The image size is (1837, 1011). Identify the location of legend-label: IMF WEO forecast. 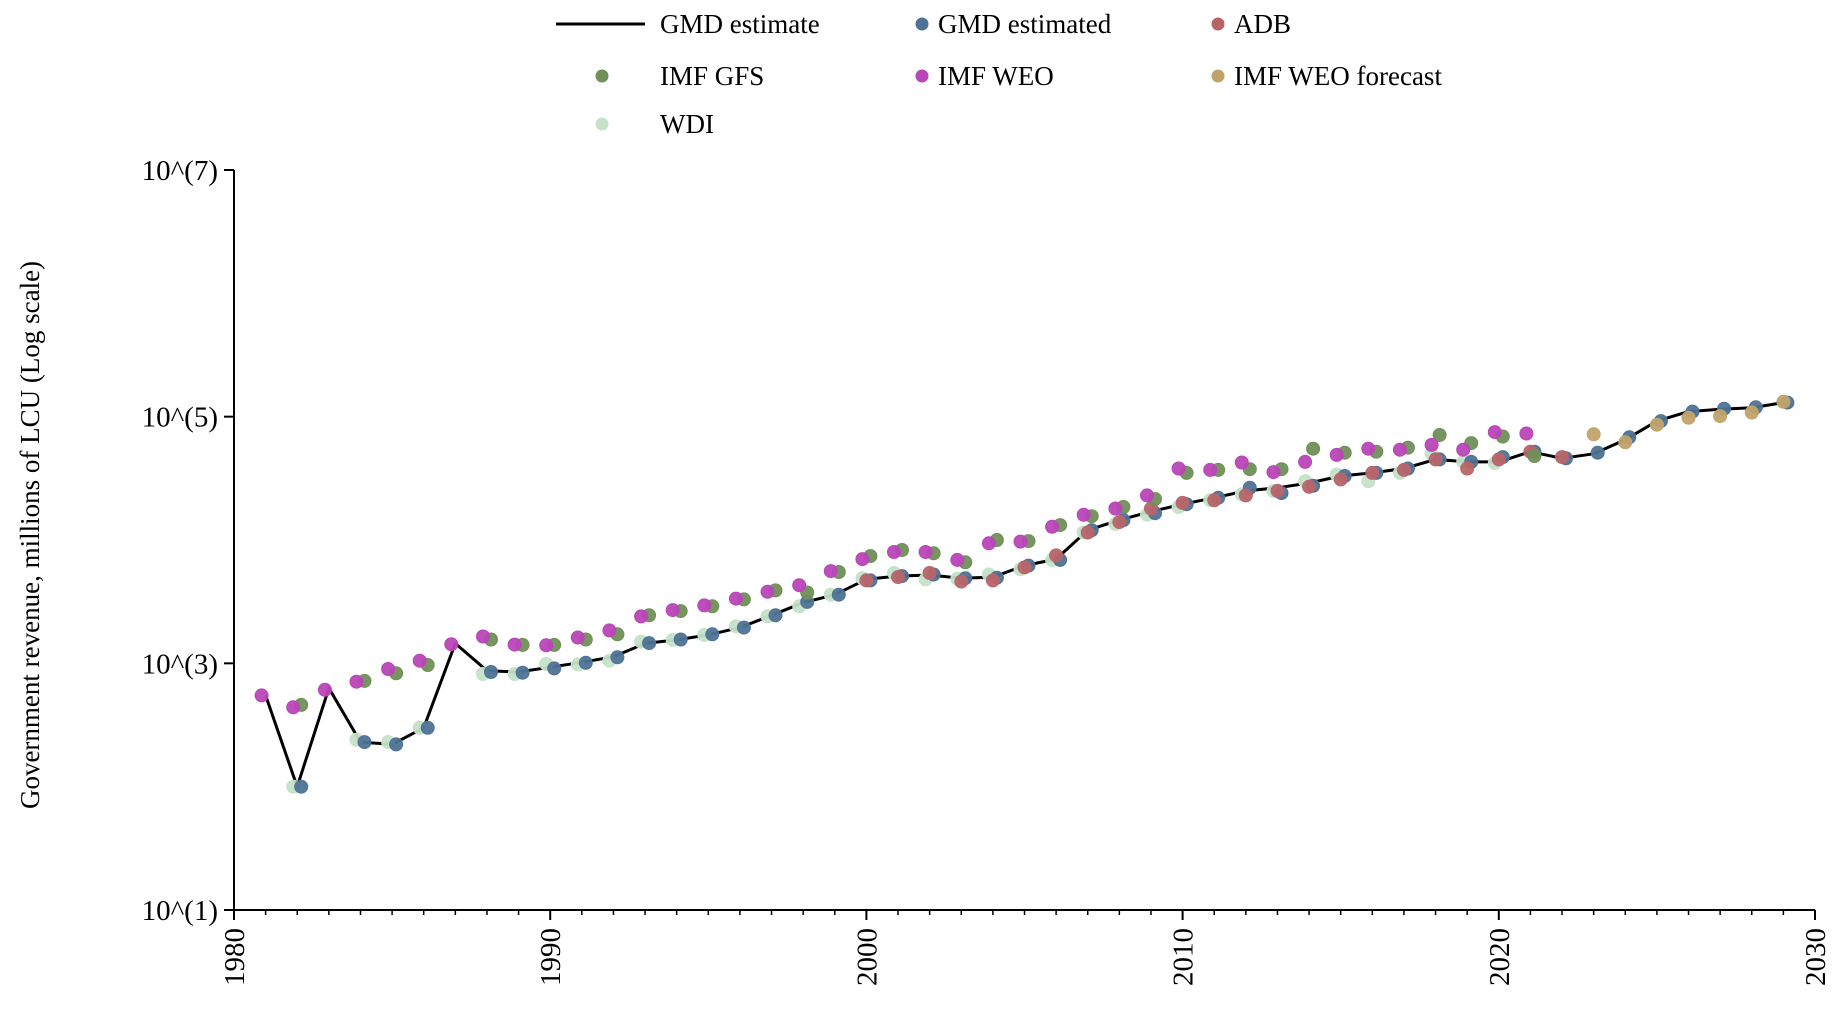
(1338, 76).